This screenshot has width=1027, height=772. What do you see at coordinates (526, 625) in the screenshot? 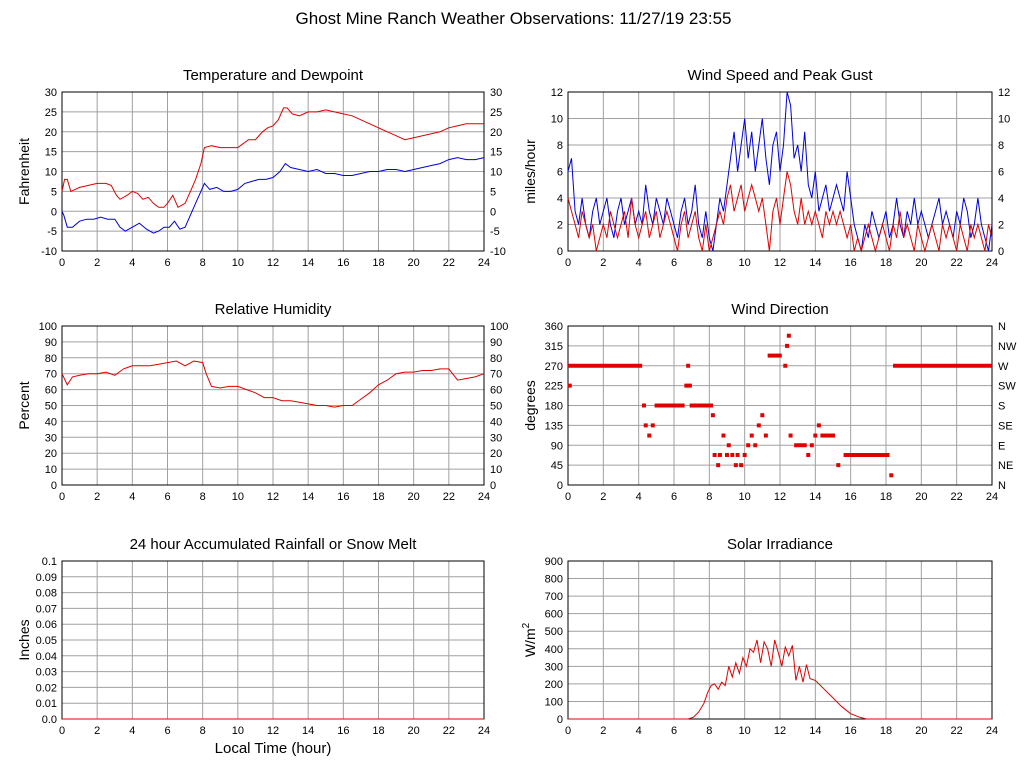
I see `y-axis-label-superscript: 2` at bounding box center [526, 625].